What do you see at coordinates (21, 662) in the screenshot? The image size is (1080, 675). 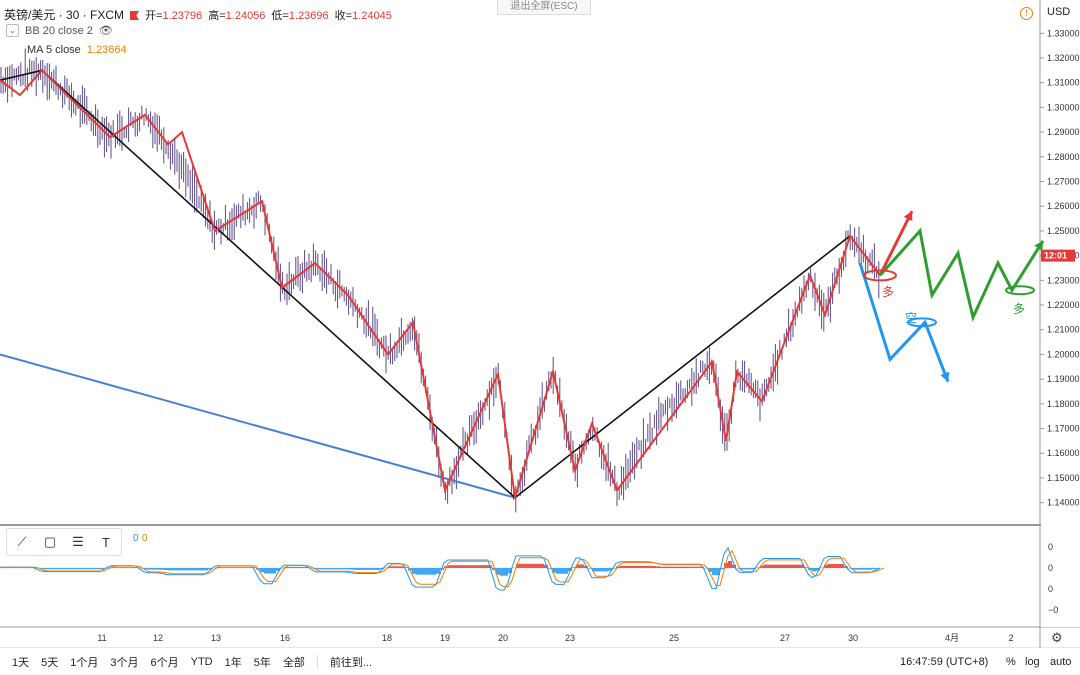 I see `range-1d: 1天` at bounding box center [21, 662].